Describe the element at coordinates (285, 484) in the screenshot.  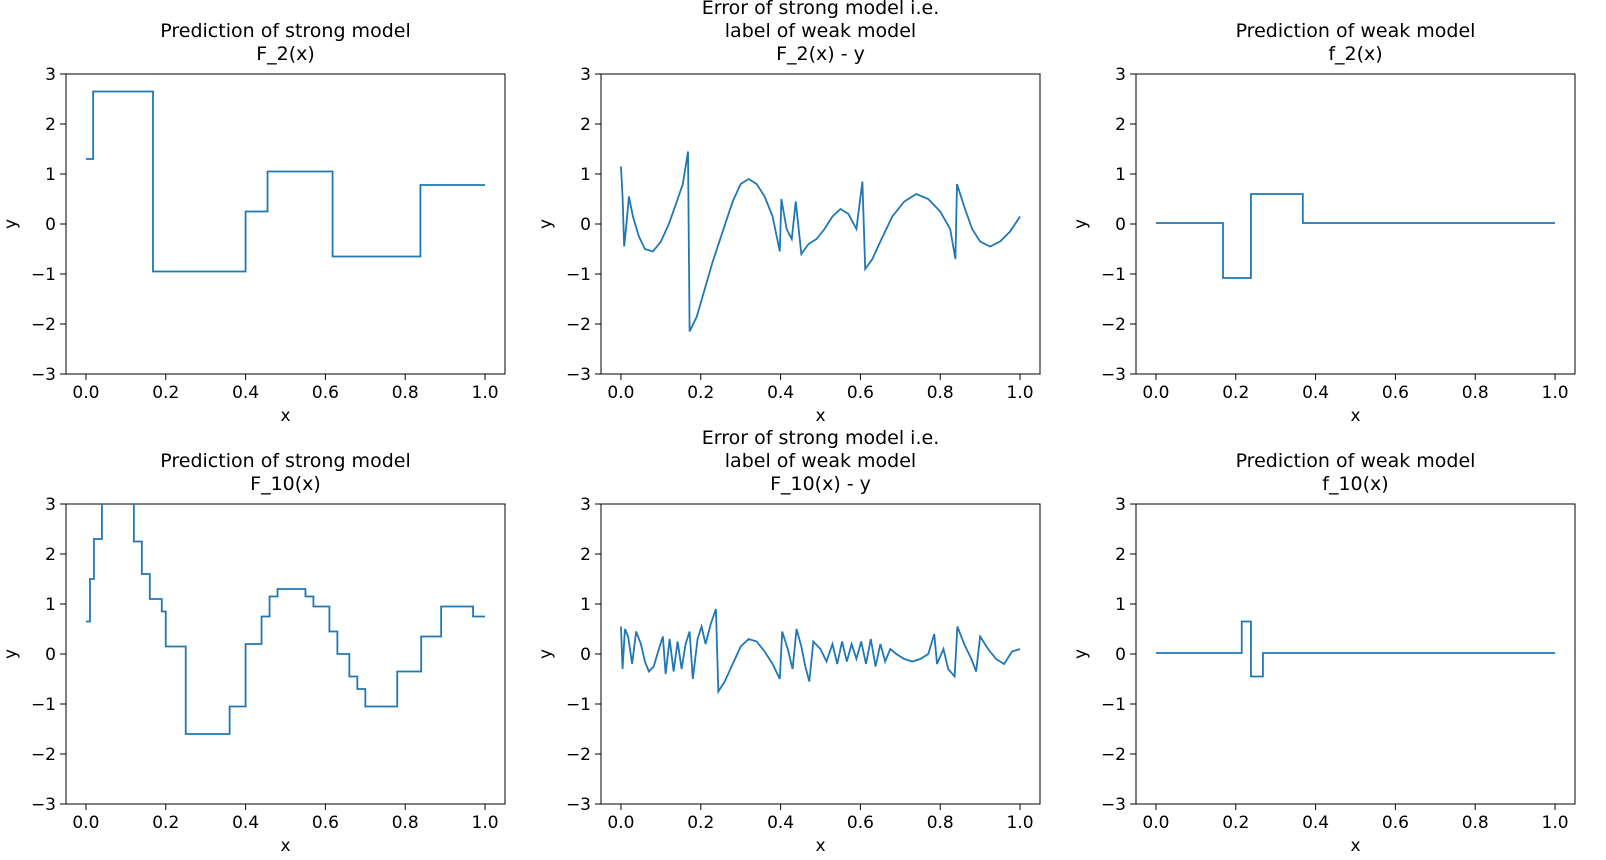
I see `plot-title-line: F_10(x)` at that location.